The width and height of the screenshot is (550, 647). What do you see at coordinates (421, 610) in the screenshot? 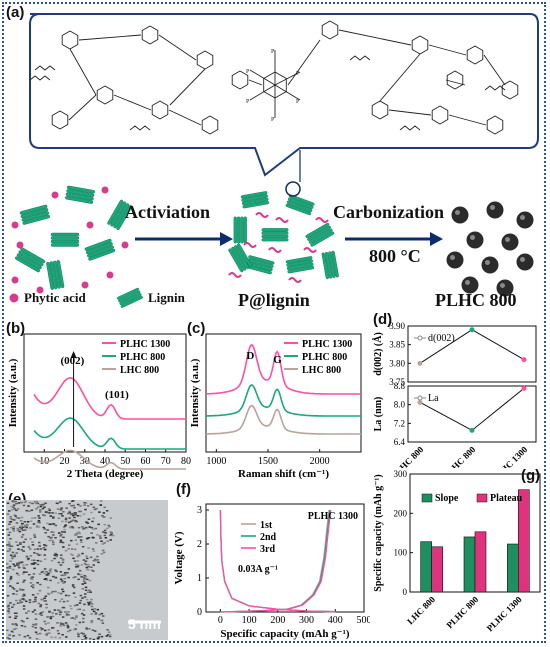
I see `category-label: LHC 800` at bounding box center [421, 610].